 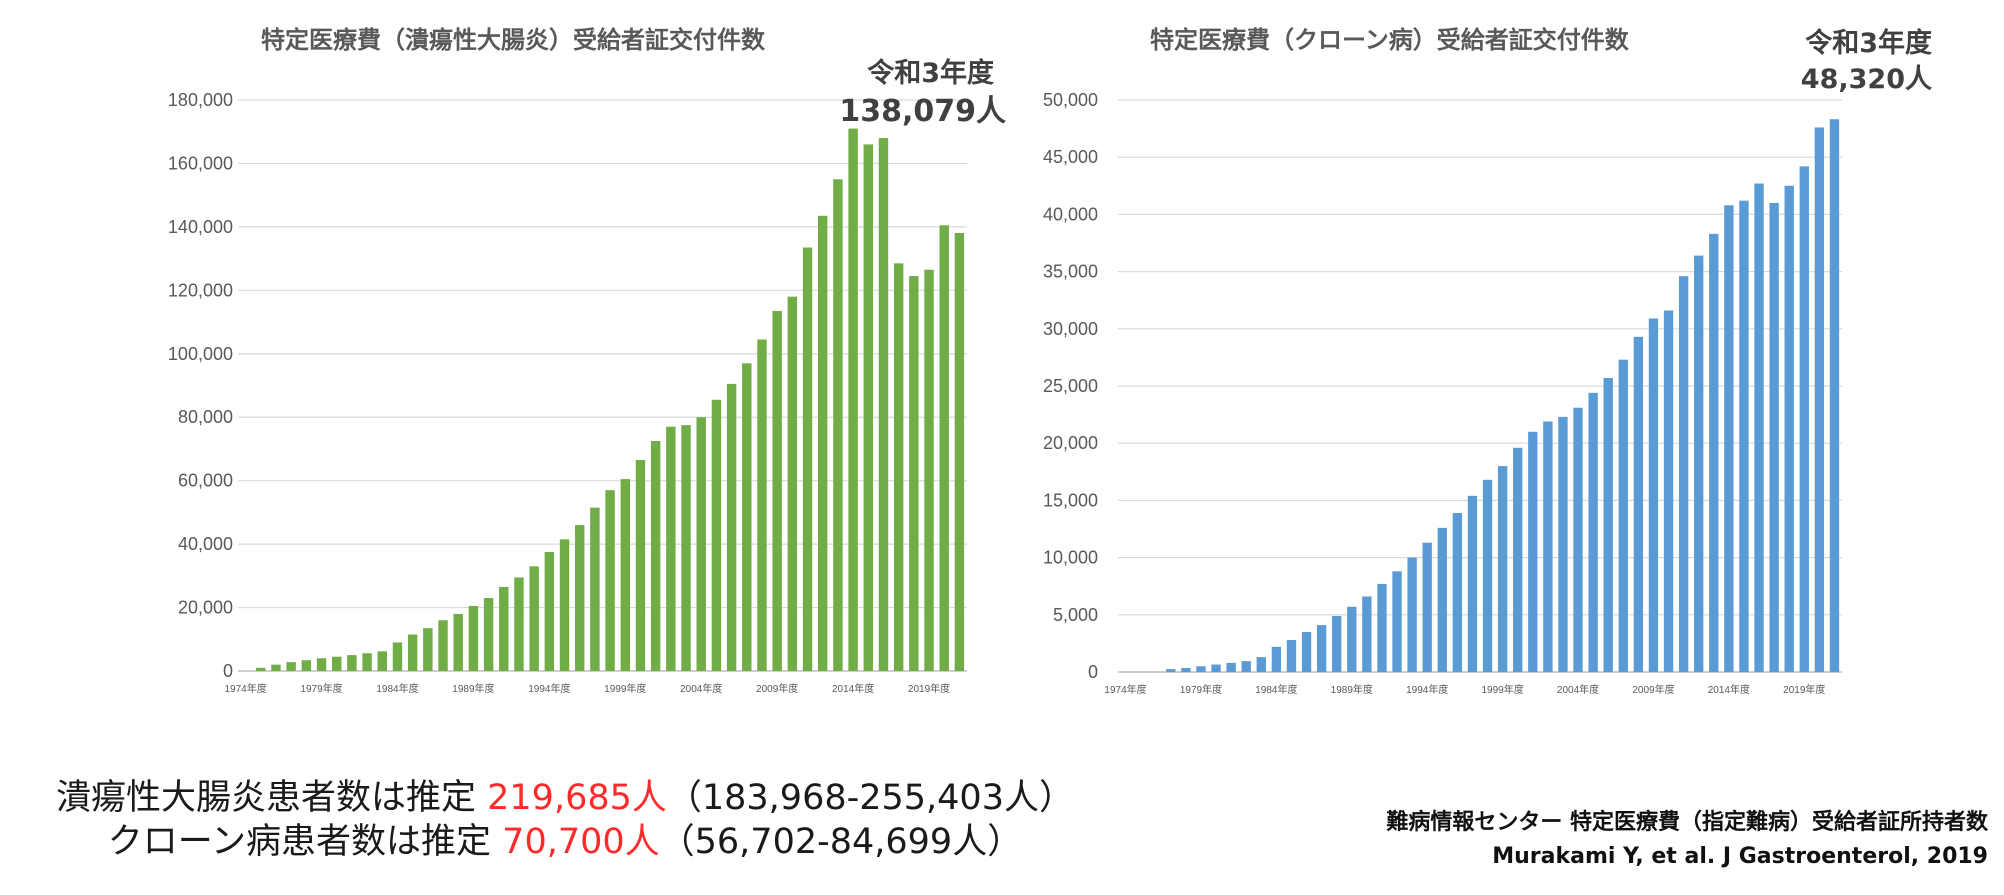 What do you see at coordinates (272, 798) in the screenshot?
I see `uc-estimate-prefix: 潰瘍性大腸炎患者数は推定` at bounding box center [272, 798].